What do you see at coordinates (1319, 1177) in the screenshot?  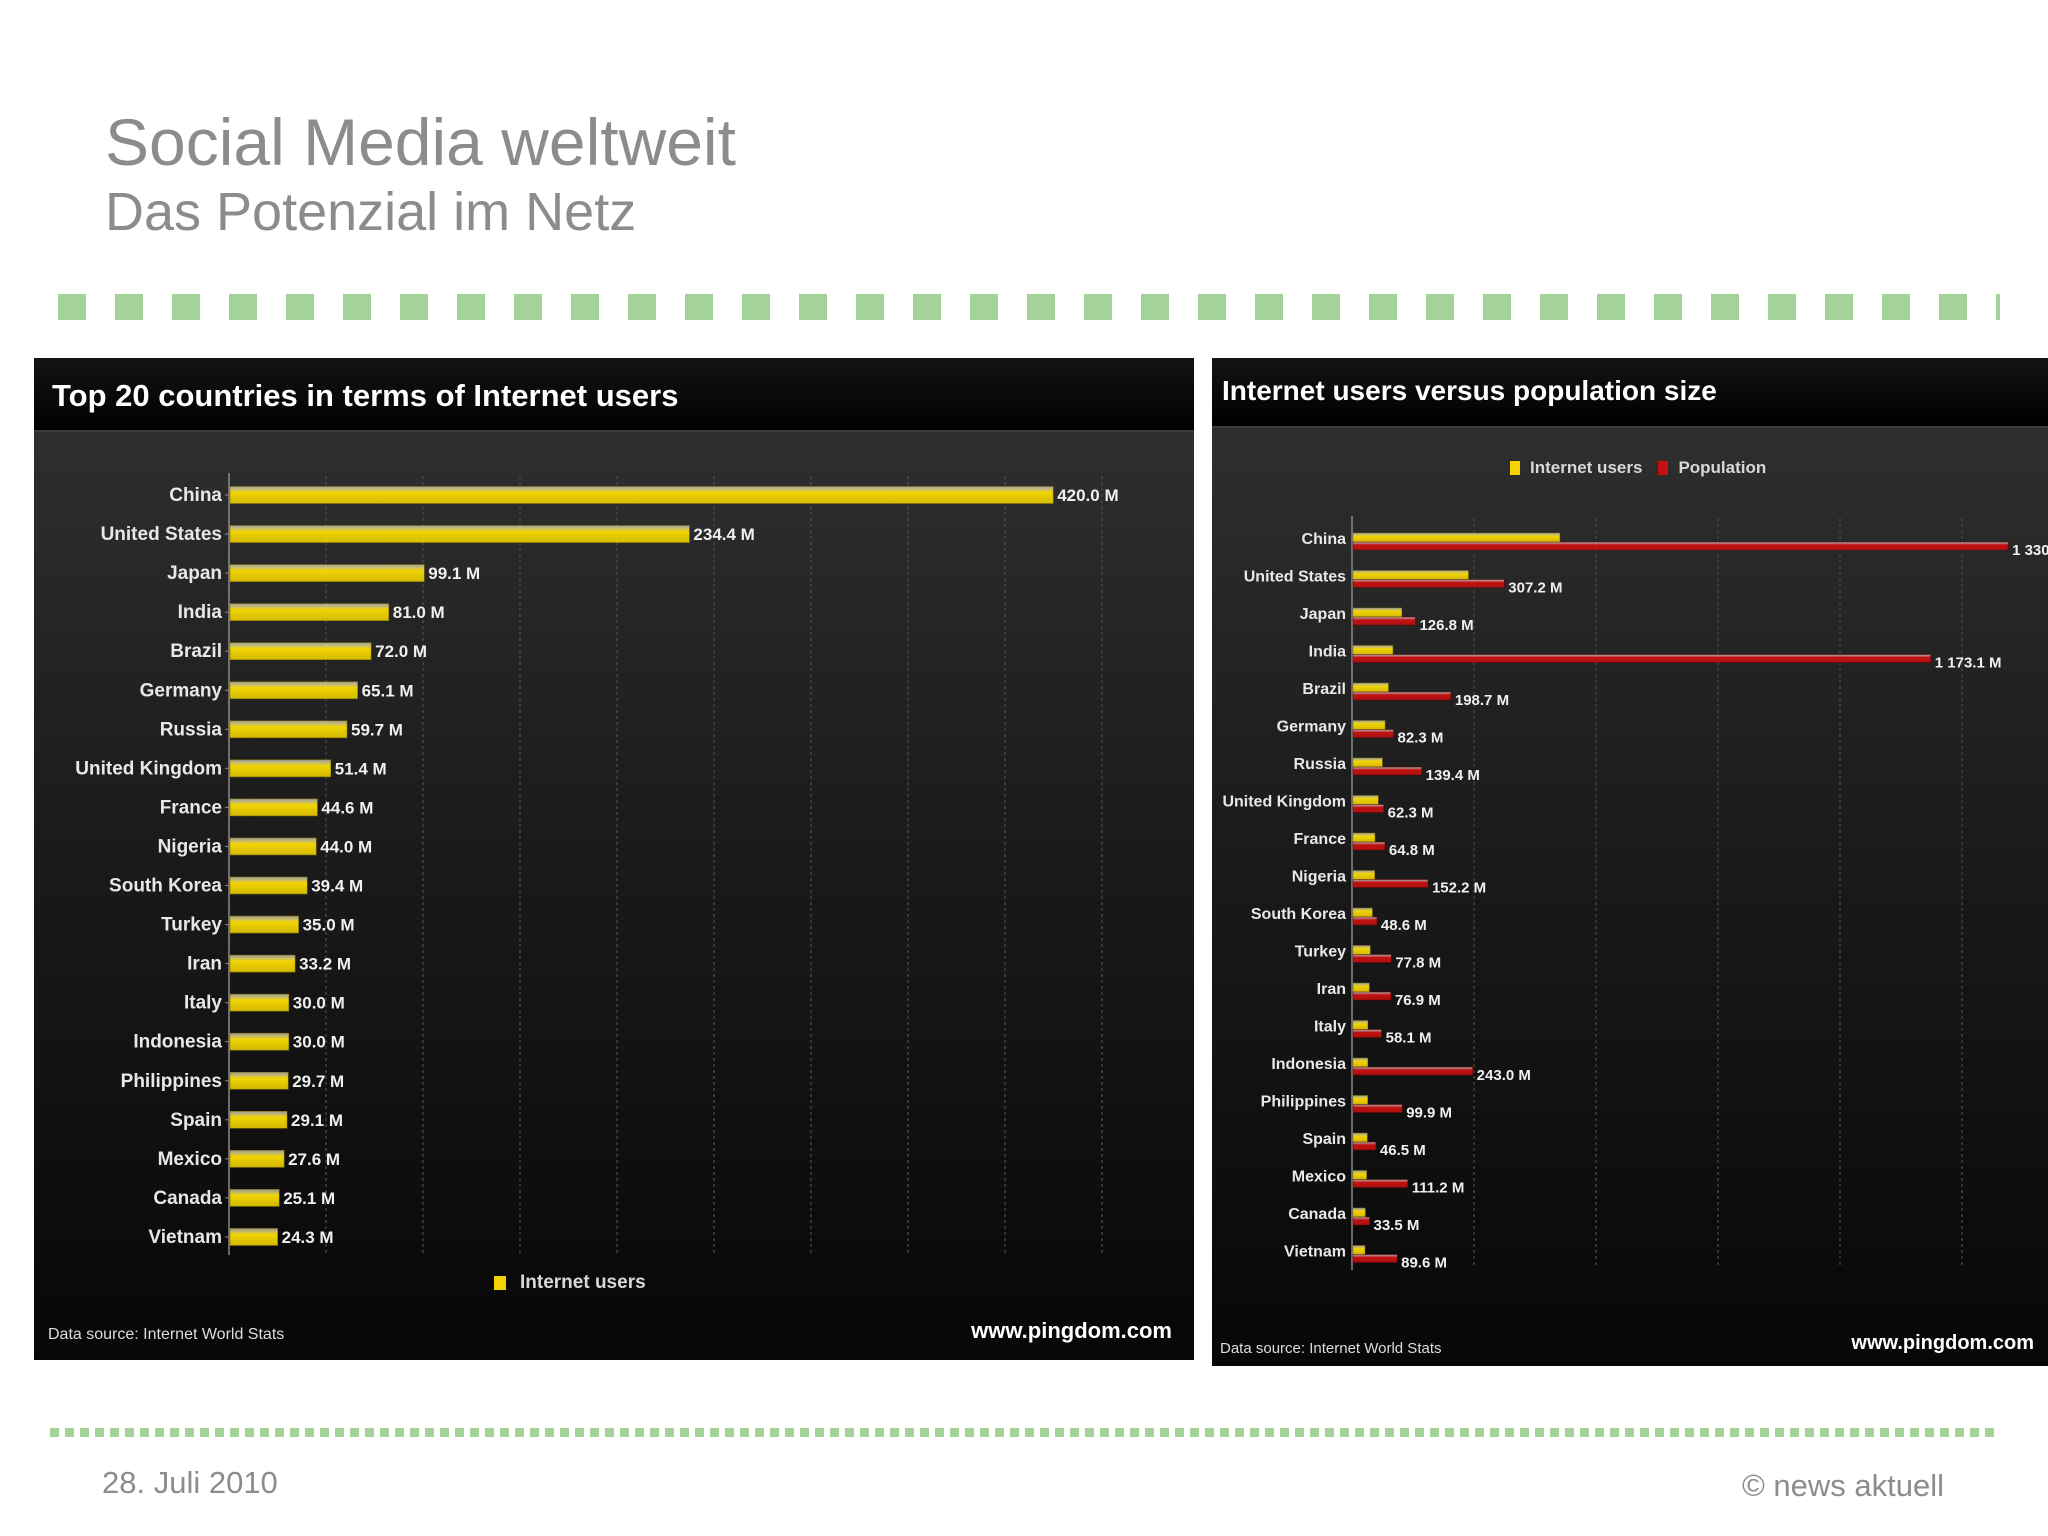 I see `tick-label-mexico: Mexico` at bounding box center [1319, 1177].